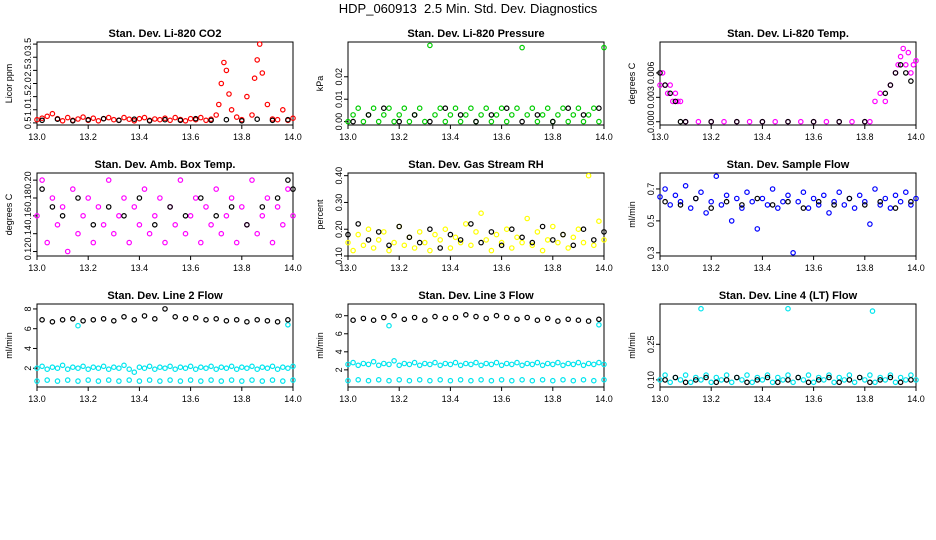 This screenshot has height=540, width=936. Describe the element at coordinates (339, 176) in the screenshot. I see `y-tick-label: 0.40` at that location.